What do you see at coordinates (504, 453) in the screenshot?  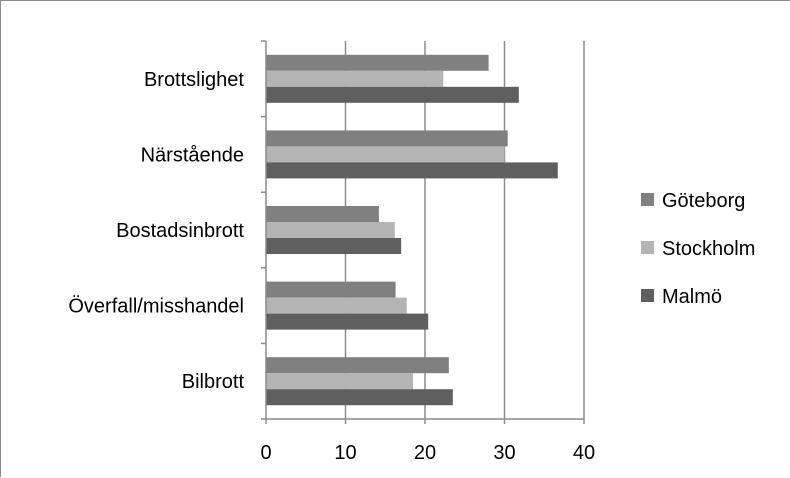 I see `x-tick-label-30: 30` at bounding box center [504, 453].